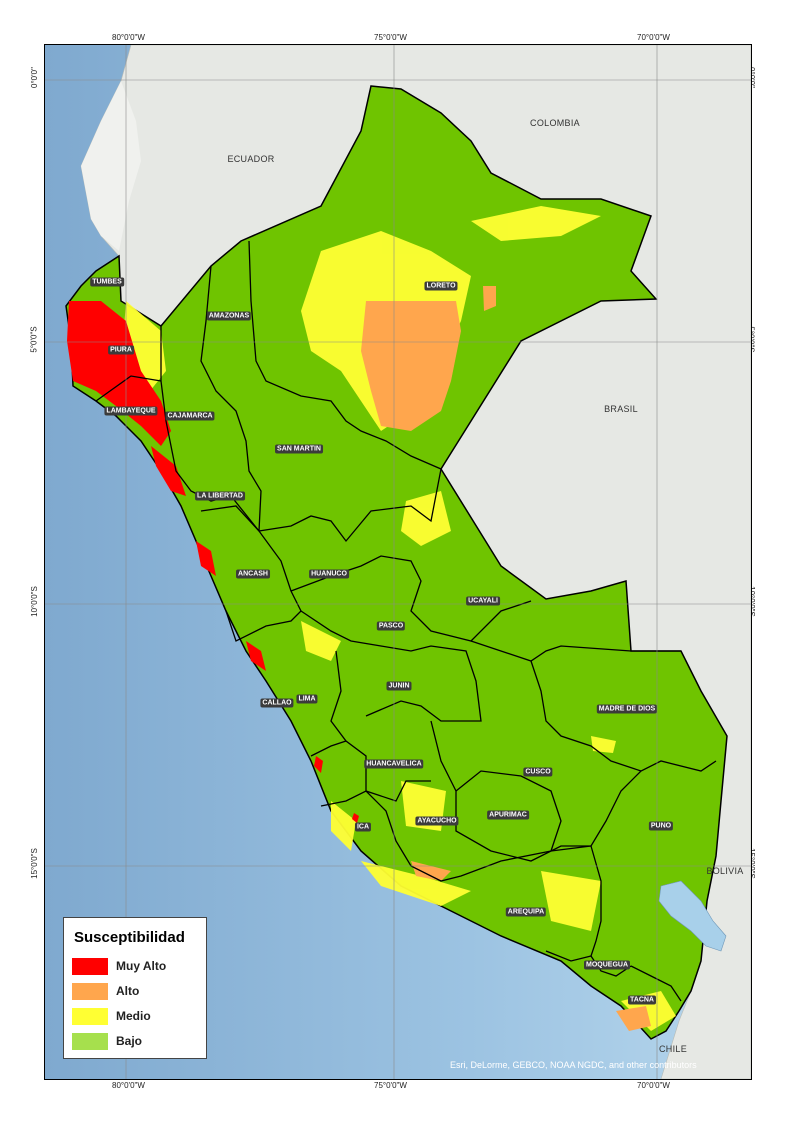 This screenshot has height=1123, width=794. I want to click on grid-label-left-15s: 15°0'0"S, so click(34, 863).